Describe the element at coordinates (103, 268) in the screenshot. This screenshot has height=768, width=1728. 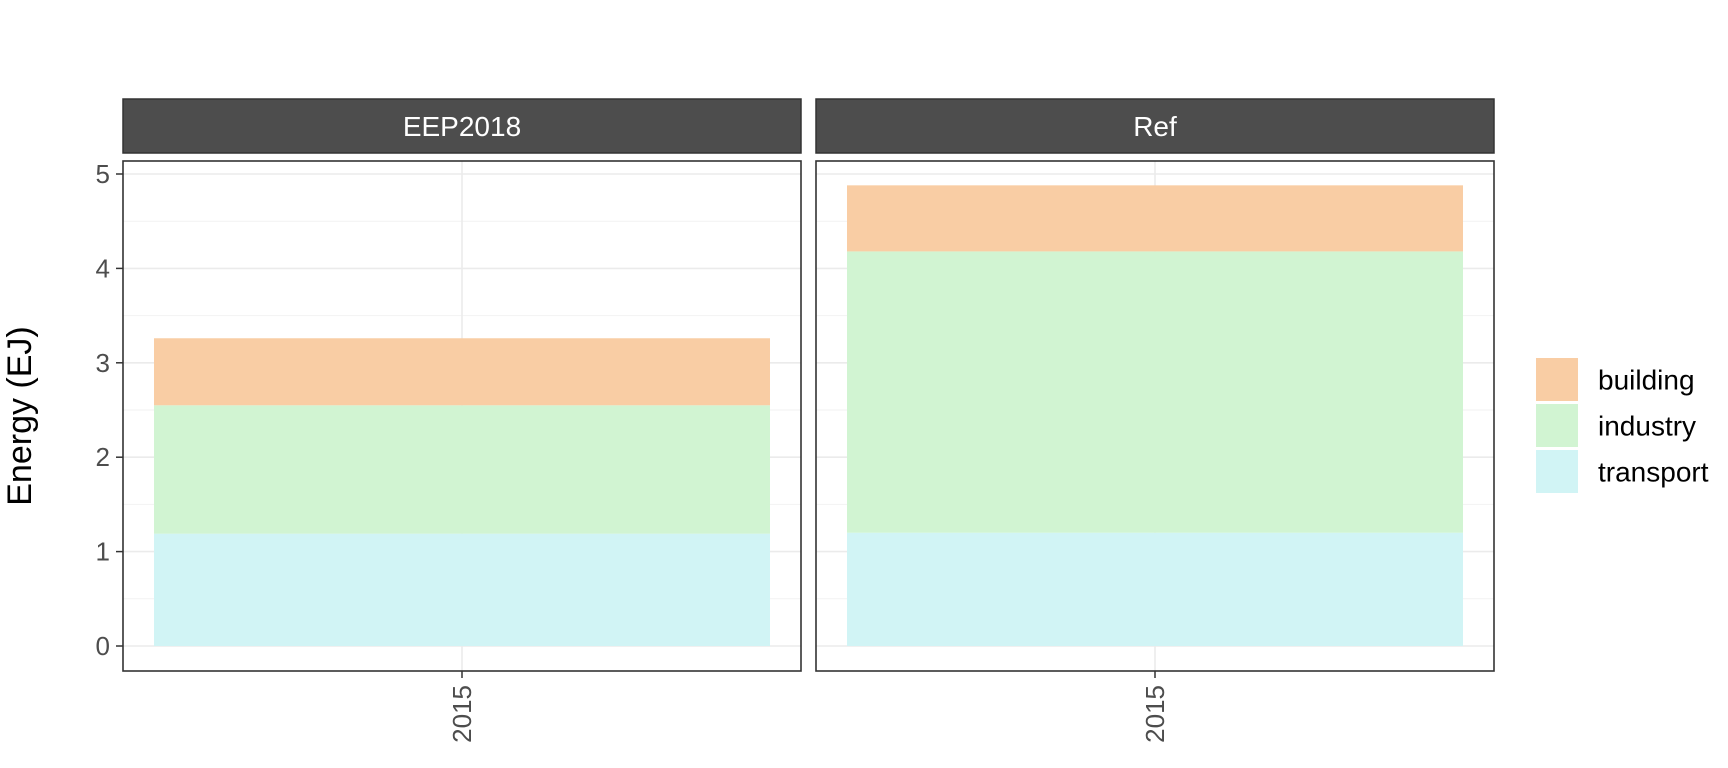
I see `y-tick-label: 4` at that location.